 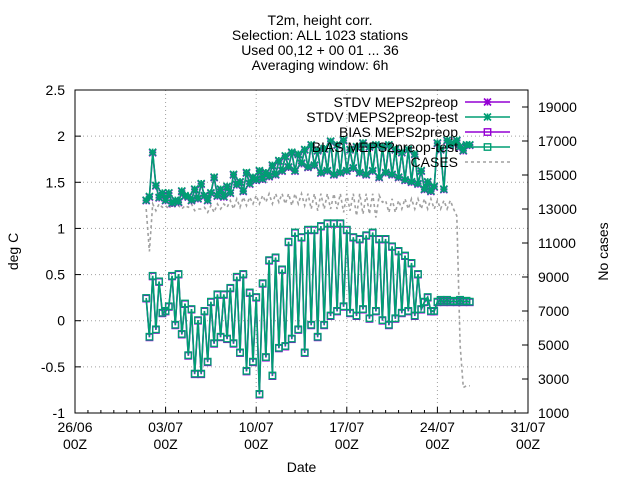 What do you see at coordinates (434, 162) in the screenshot?
I see `legend-label: CASES` at bounding box center [434, 162].